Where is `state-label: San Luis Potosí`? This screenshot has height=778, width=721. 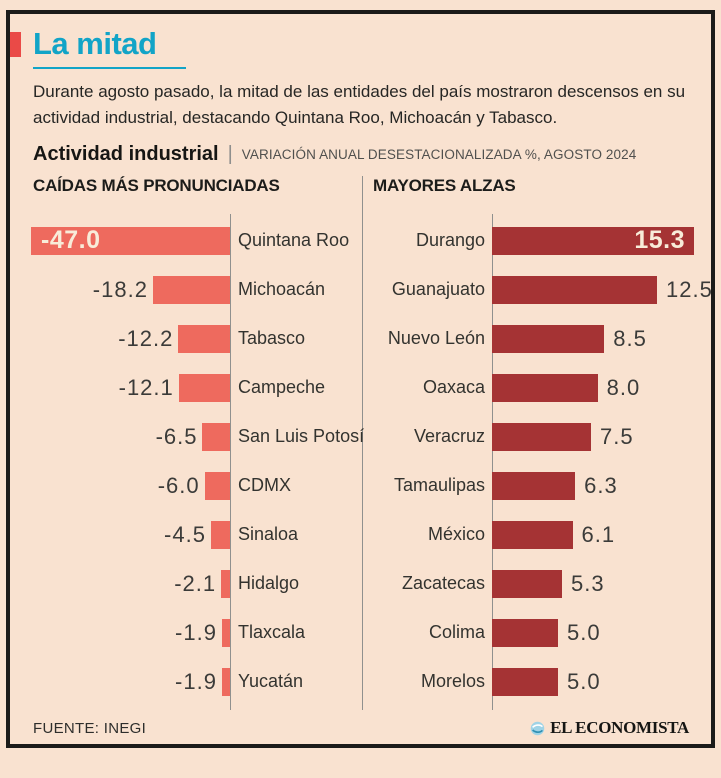 state-label: San Luis Potosí is located at coordinates (301, 436).